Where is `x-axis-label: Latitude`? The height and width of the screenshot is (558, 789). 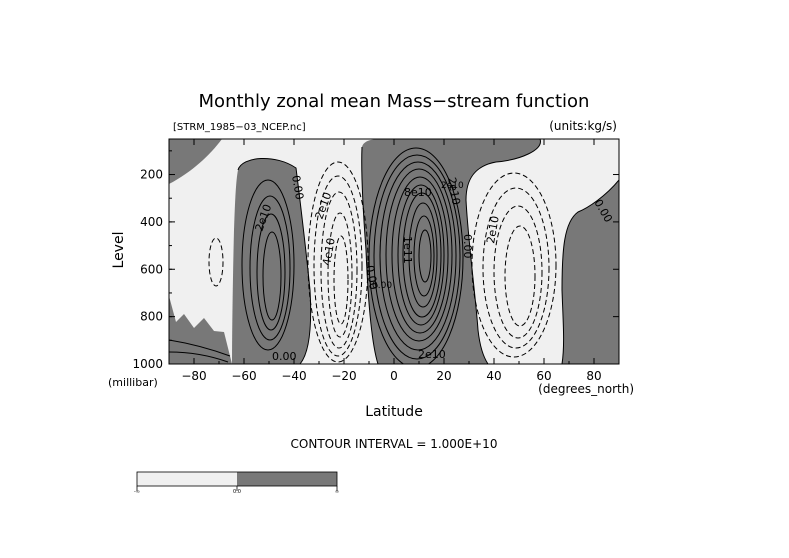
x-axis-label: Latitude is located at coordinates (394, 412).